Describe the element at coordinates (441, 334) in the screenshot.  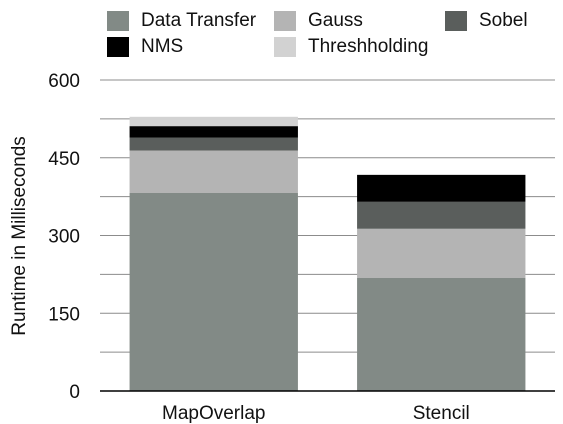
I see `bar-segment-data-transfer-stencil` at that location.